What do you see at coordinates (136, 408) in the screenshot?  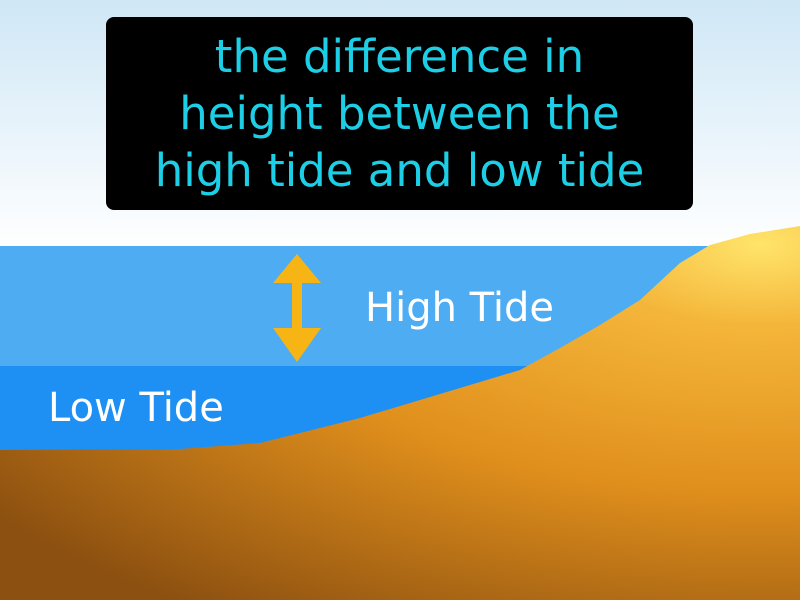 I see `low-tide-label: Low Tide` at bounding box center [136, 408].